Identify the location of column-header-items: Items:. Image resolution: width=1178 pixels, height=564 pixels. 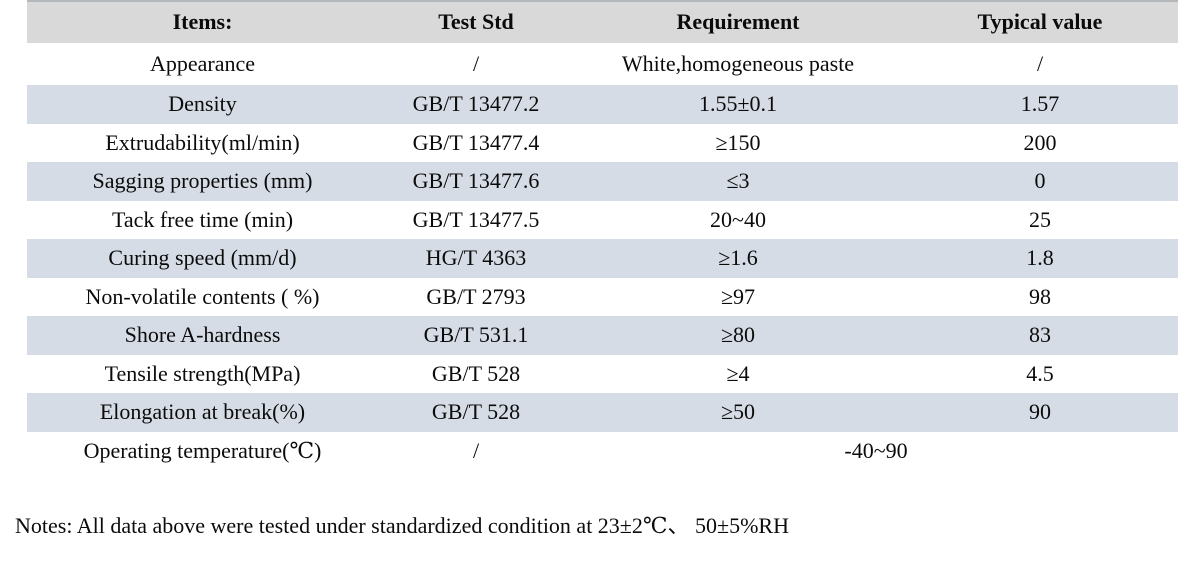
(202, 22).